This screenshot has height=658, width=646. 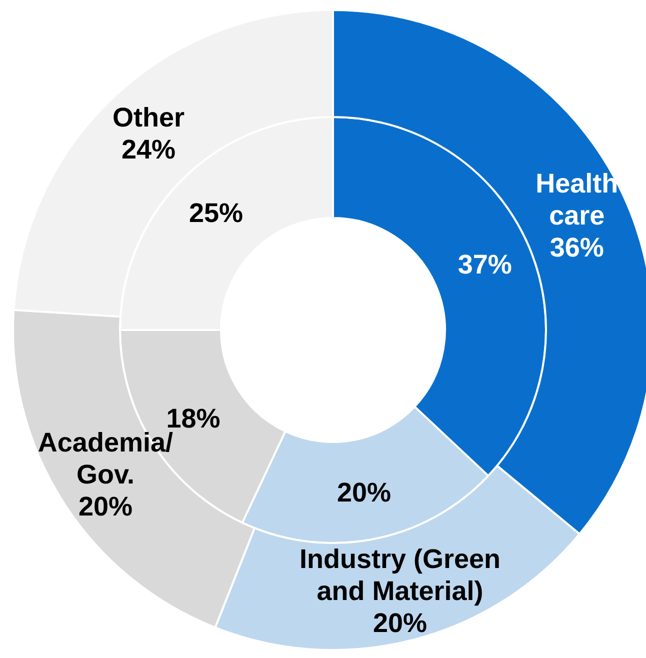 I want to click on slice-label: Health care, so click(x=577, y=199).